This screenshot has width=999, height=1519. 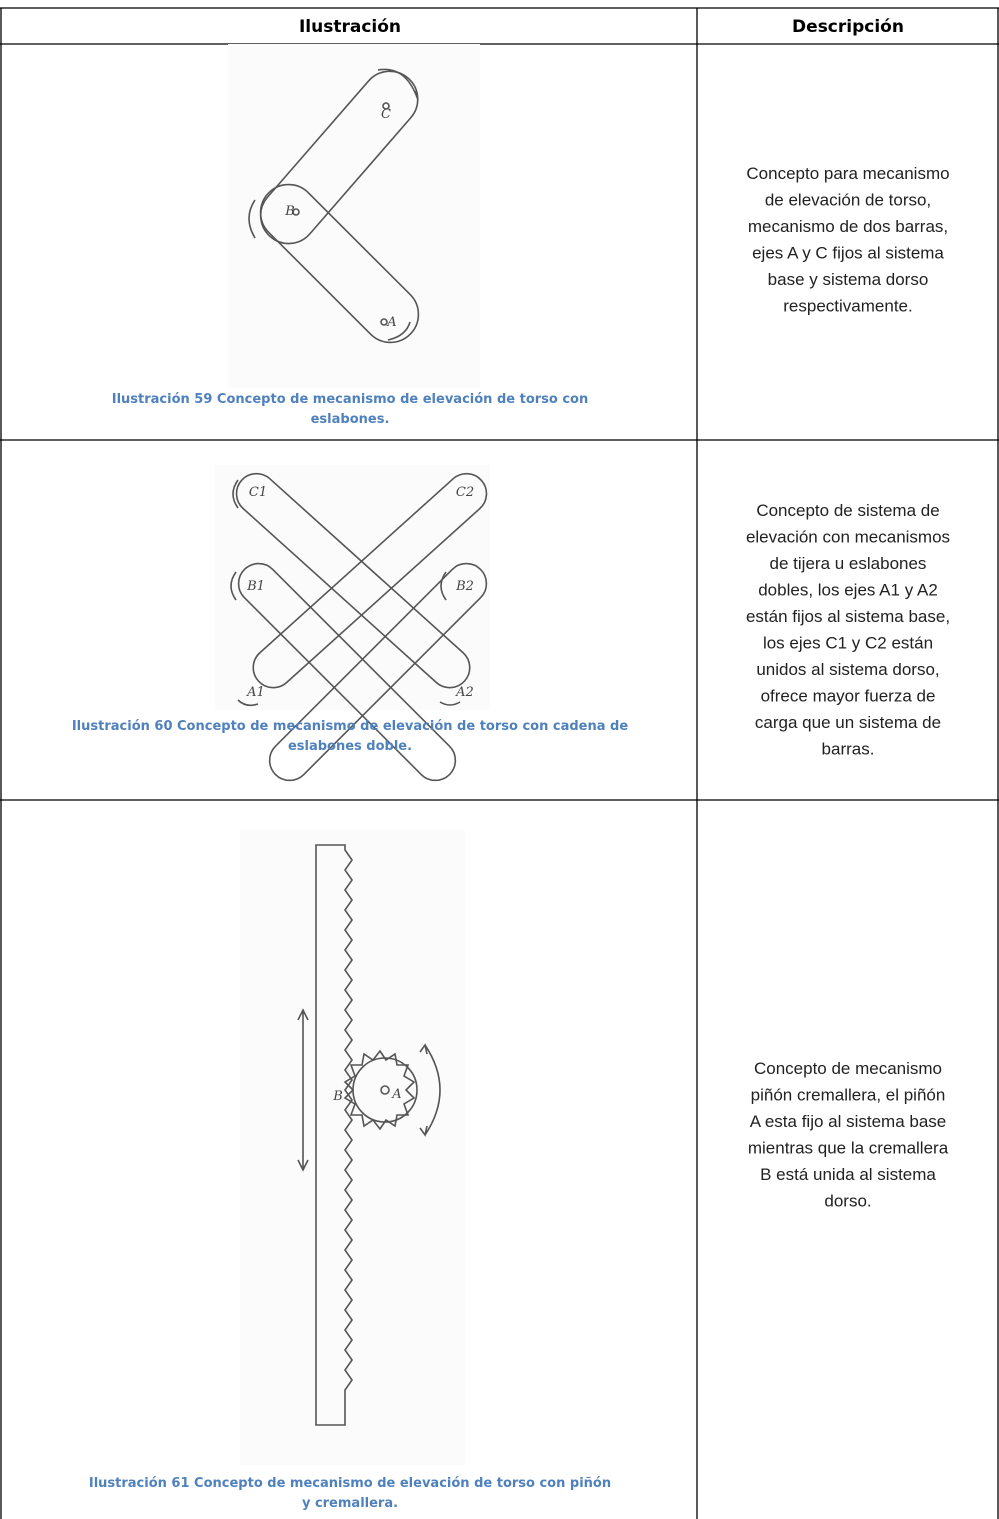 I want to click on description-line: unidos al sistema dorso,, so click(x=847, y=669).